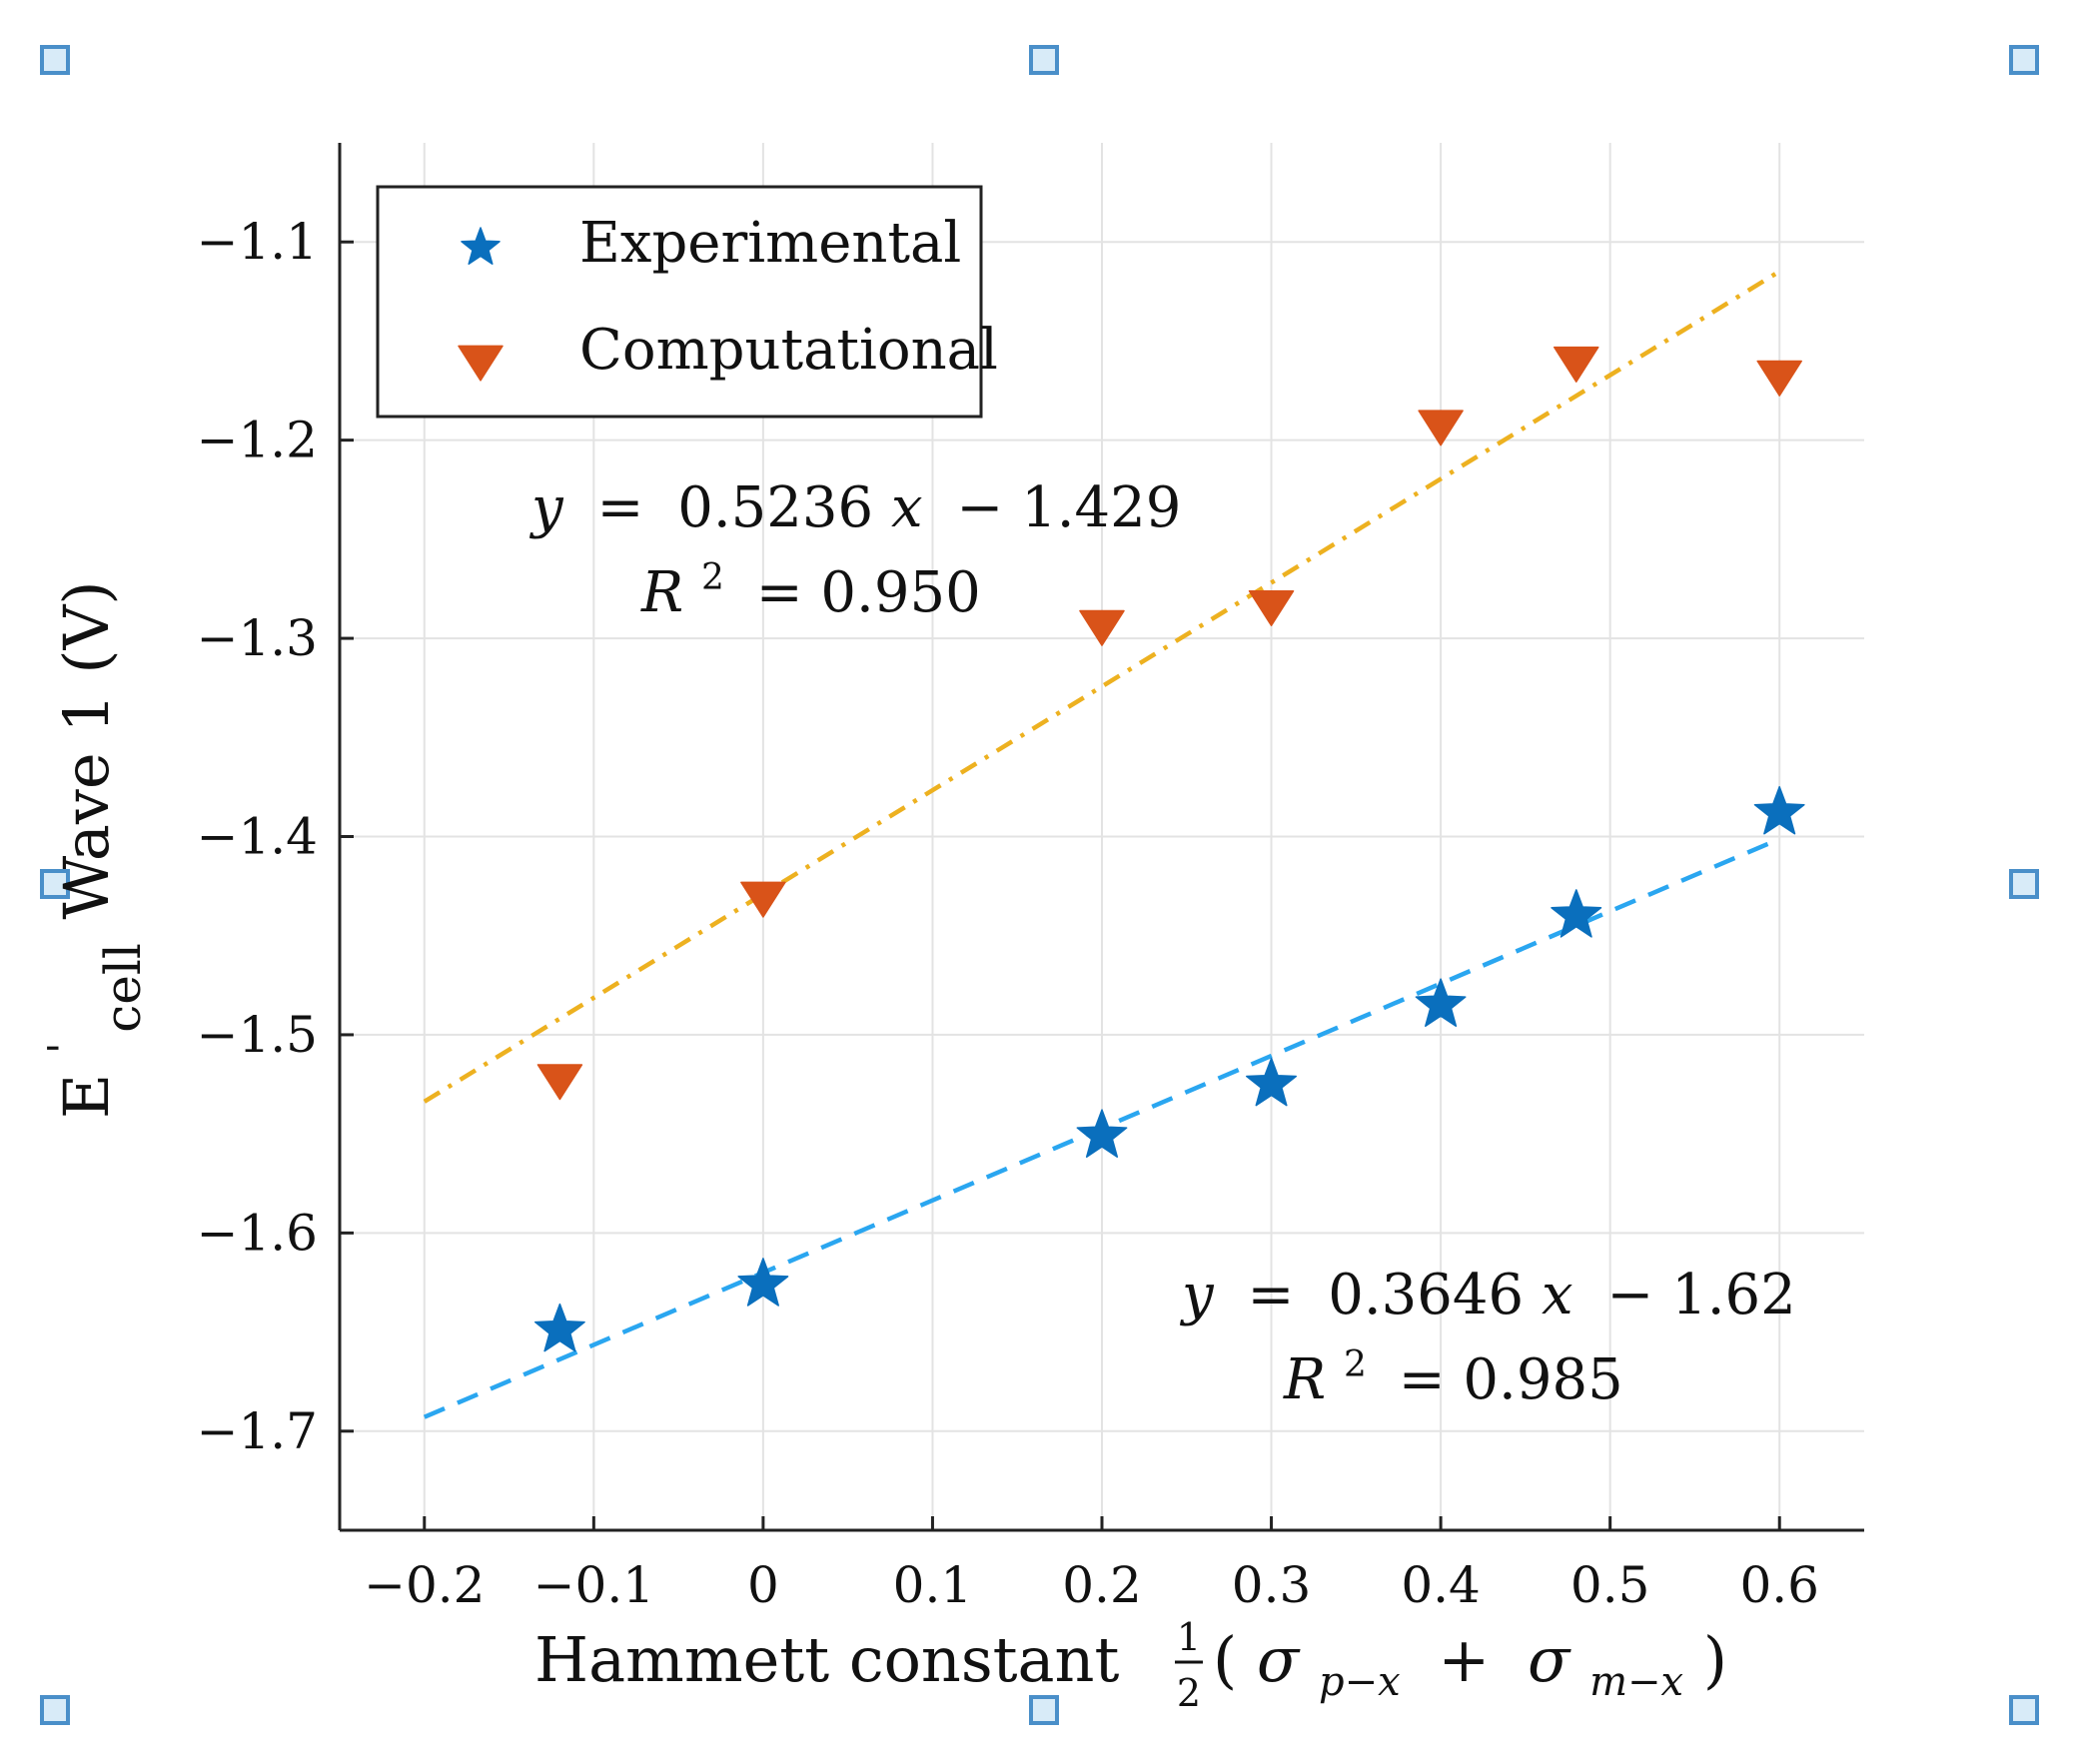 This screenshot has height=1764, width=2077. What do you see at coordinates (1779, 1585) in the screenshot?
I see `x-tick-label: 0.6` at bounding box center [1779, 1585].